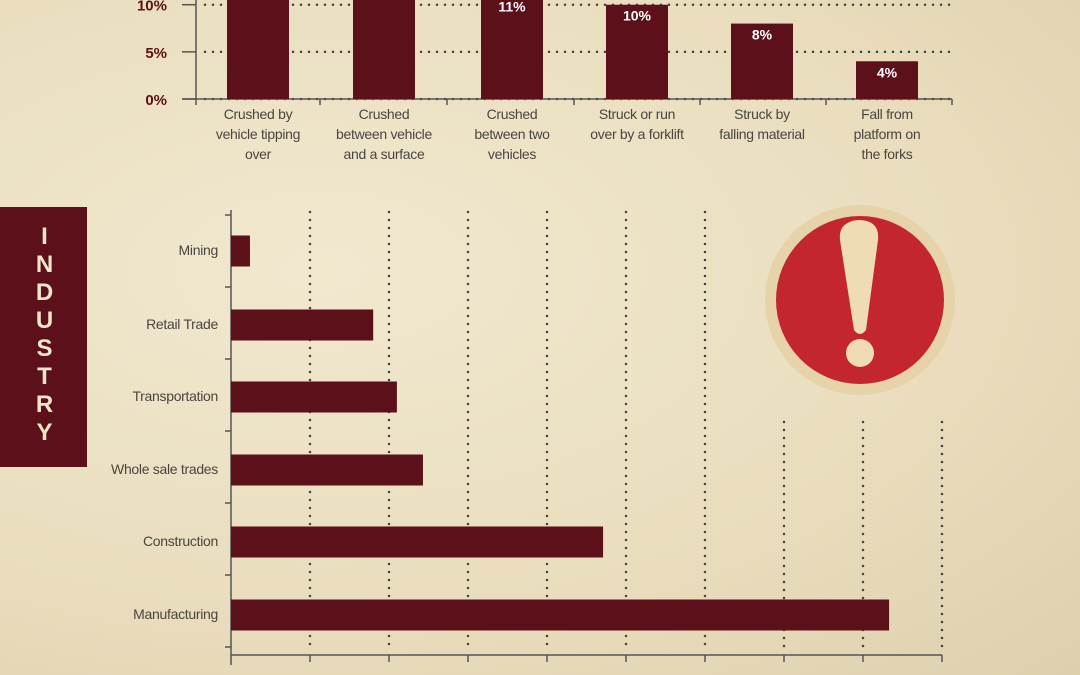 Image resolution: width=1080 pixels, height=675 pixels. Describe the element at coordinates (156, 100) in the screenshot. I see `y-tick-label: 0%` at that location.